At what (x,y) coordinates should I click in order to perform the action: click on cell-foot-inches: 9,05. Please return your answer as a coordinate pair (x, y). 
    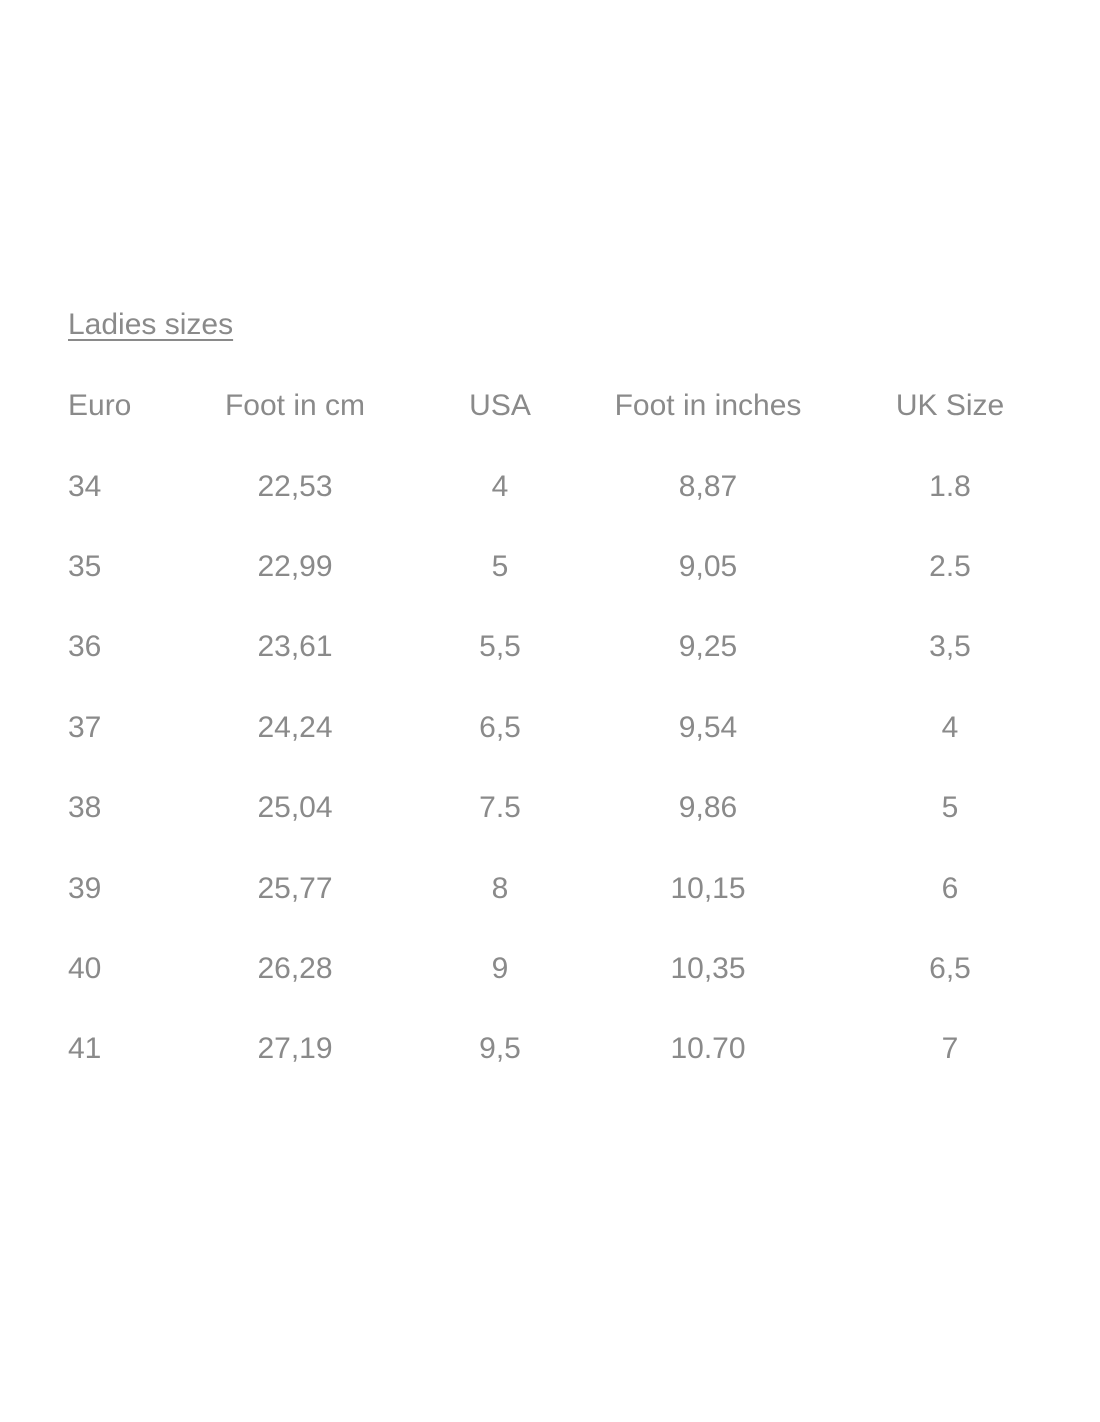
    Looking at the image, I should click on (708, 566).